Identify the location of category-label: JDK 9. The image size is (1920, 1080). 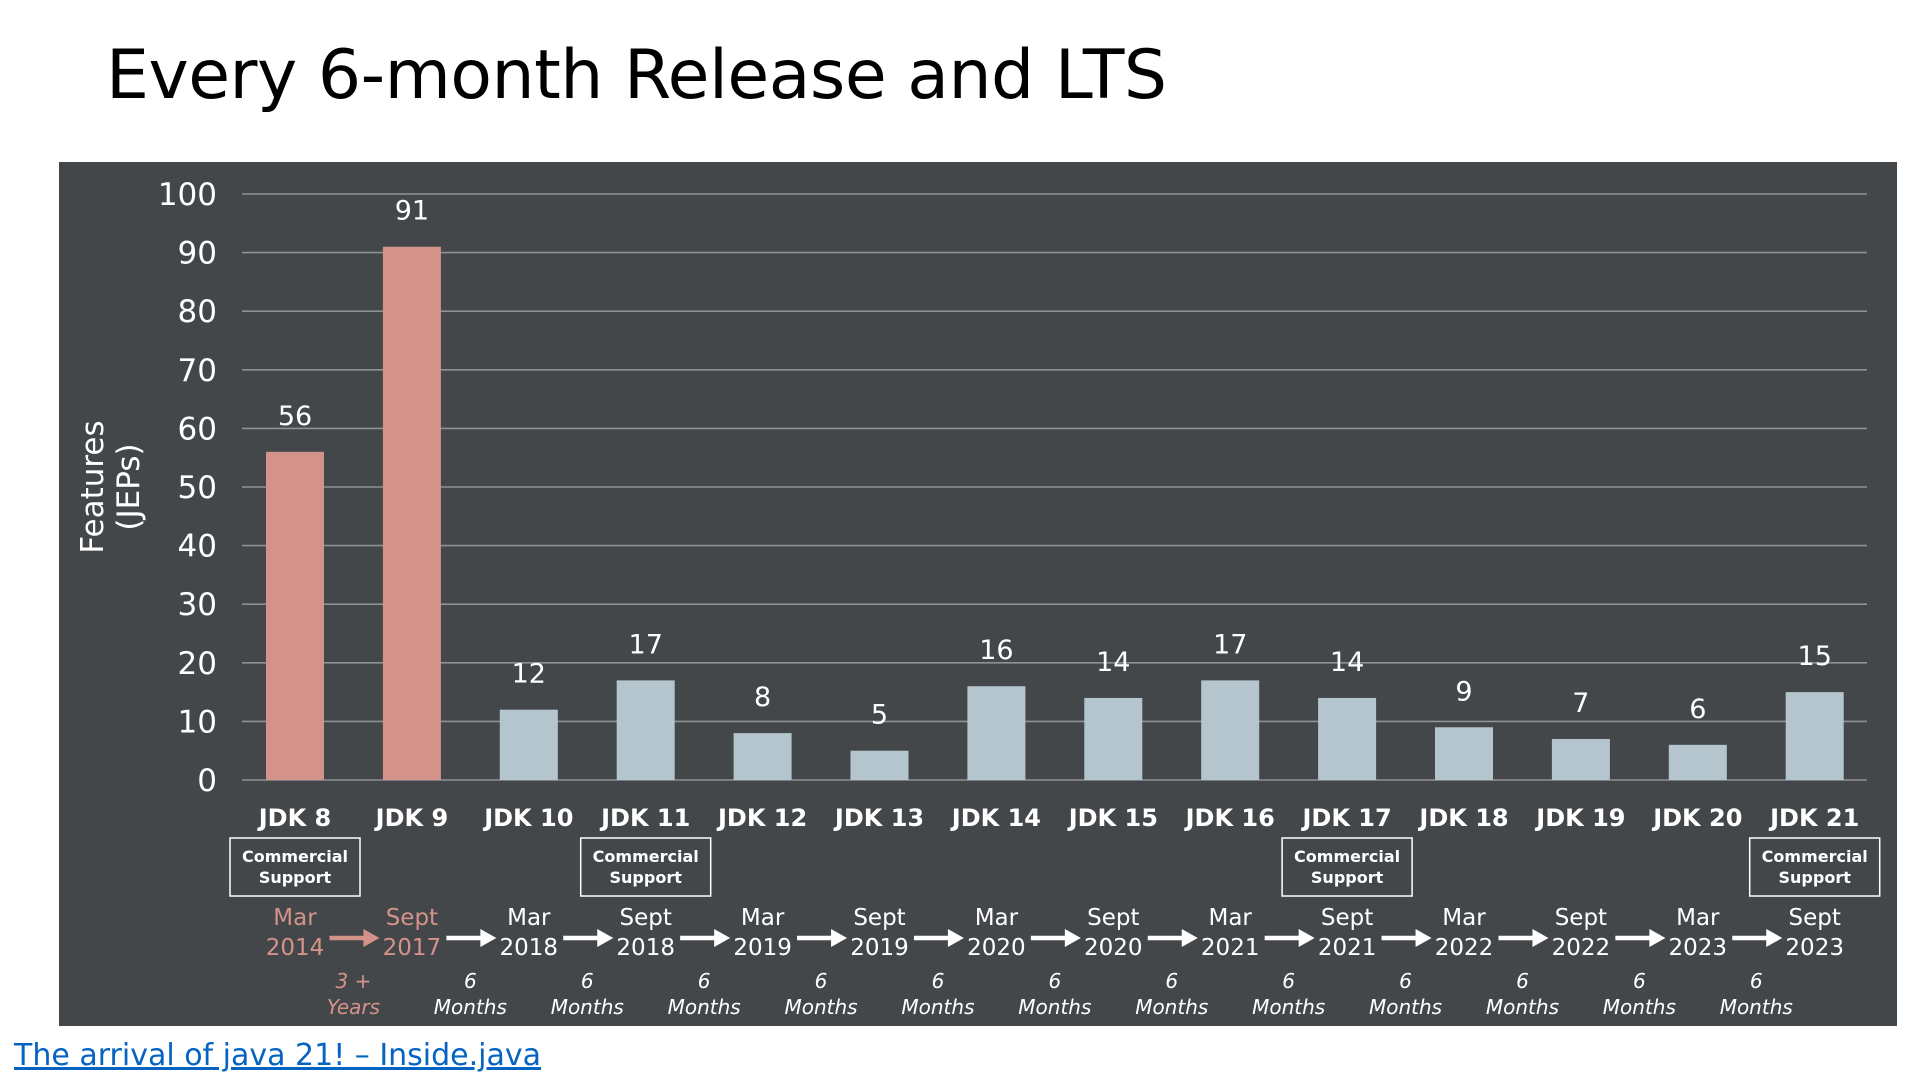
(411, 818).